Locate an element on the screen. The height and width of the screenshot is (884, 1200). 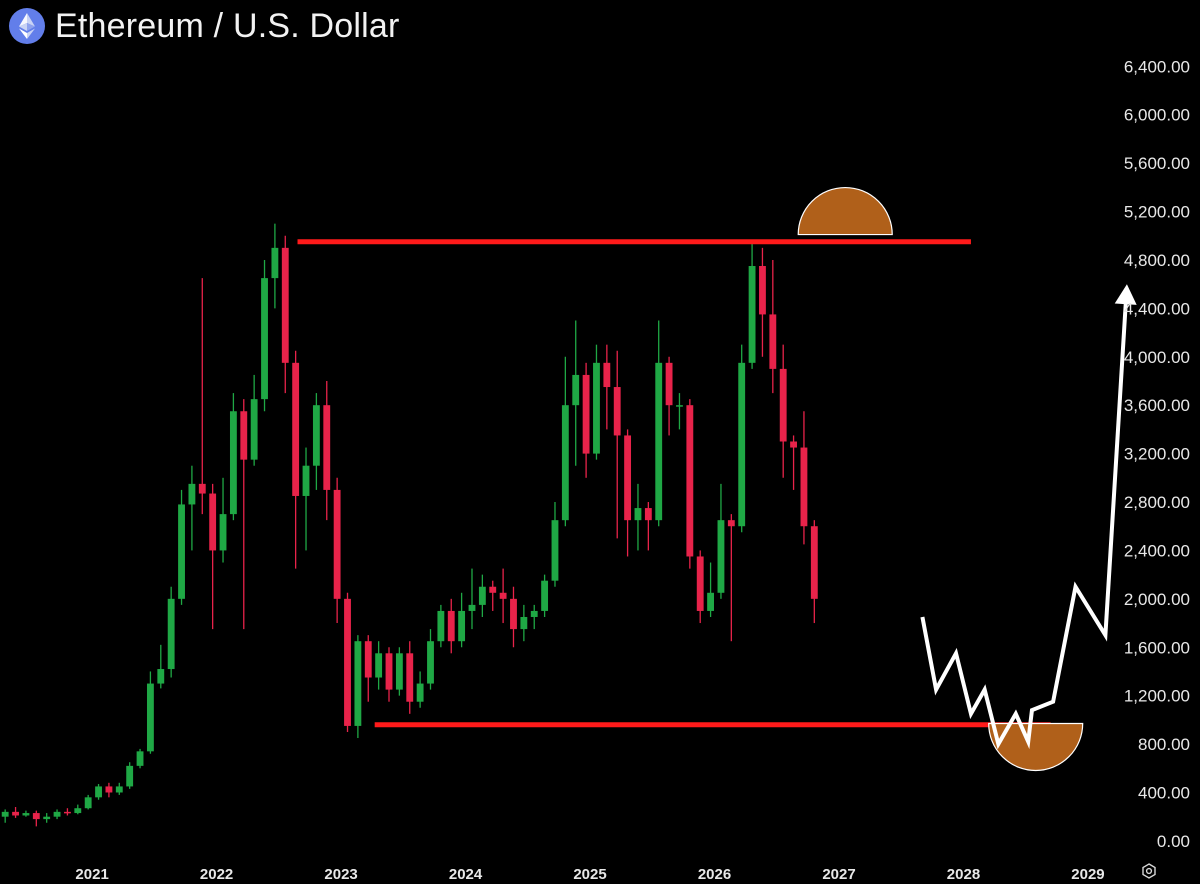
x-tick-label: 2024 is located at coordinates (466, 874).